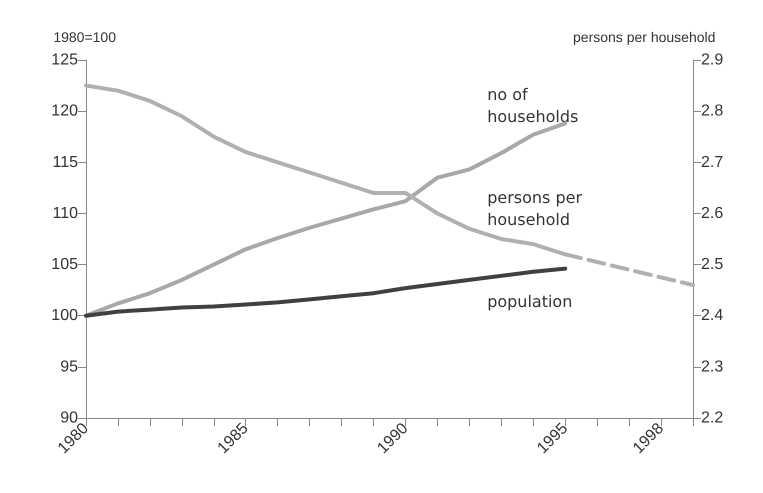 This screenshot has width=763, height=493. Describe the element at coordinates (64, 315) in the screenshot. I see `y-tick-label: 100` at that location.